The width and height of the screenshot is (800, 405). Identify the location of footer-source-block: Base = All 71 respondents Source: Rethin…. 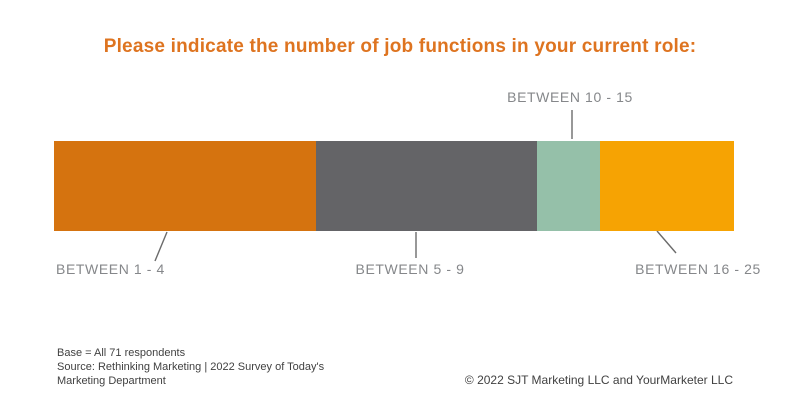
(227, 367).